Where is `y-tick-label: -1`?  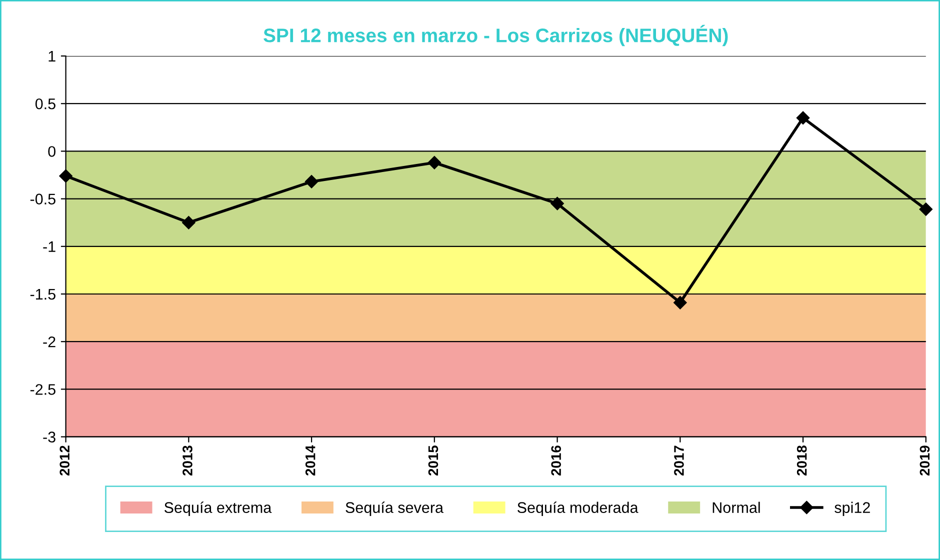
y-tick-label: -1 is located at coordinates (49, 246).